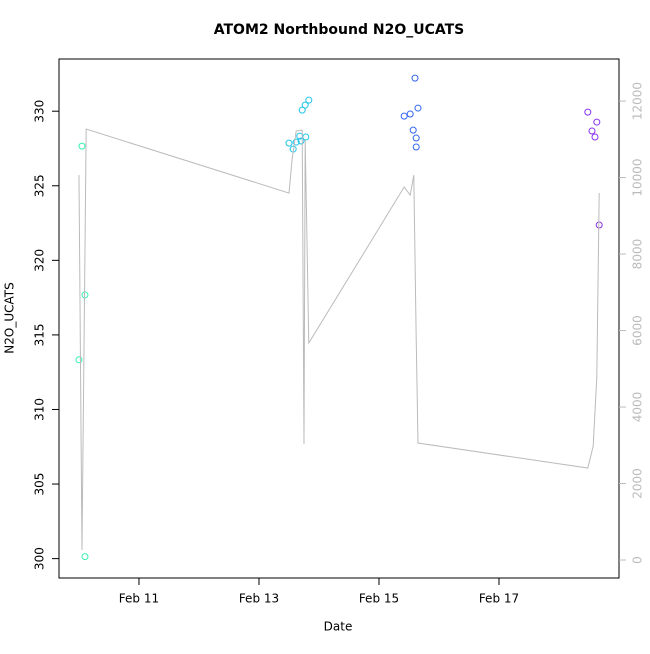 The image size is (650, 654). What do you see at coordinates (379, 599) in the screenshot?
I see `x-tick-label: Feb 15` at bounding box center [379, 599].